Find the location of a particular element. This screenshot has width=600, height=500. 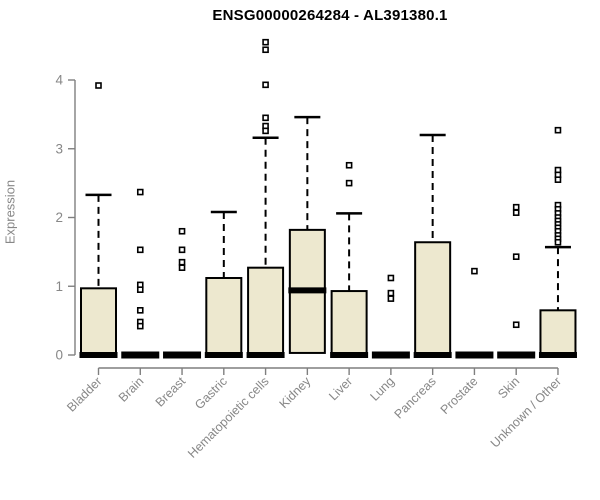

box-unknown-other is located at coordinates (557, 242).